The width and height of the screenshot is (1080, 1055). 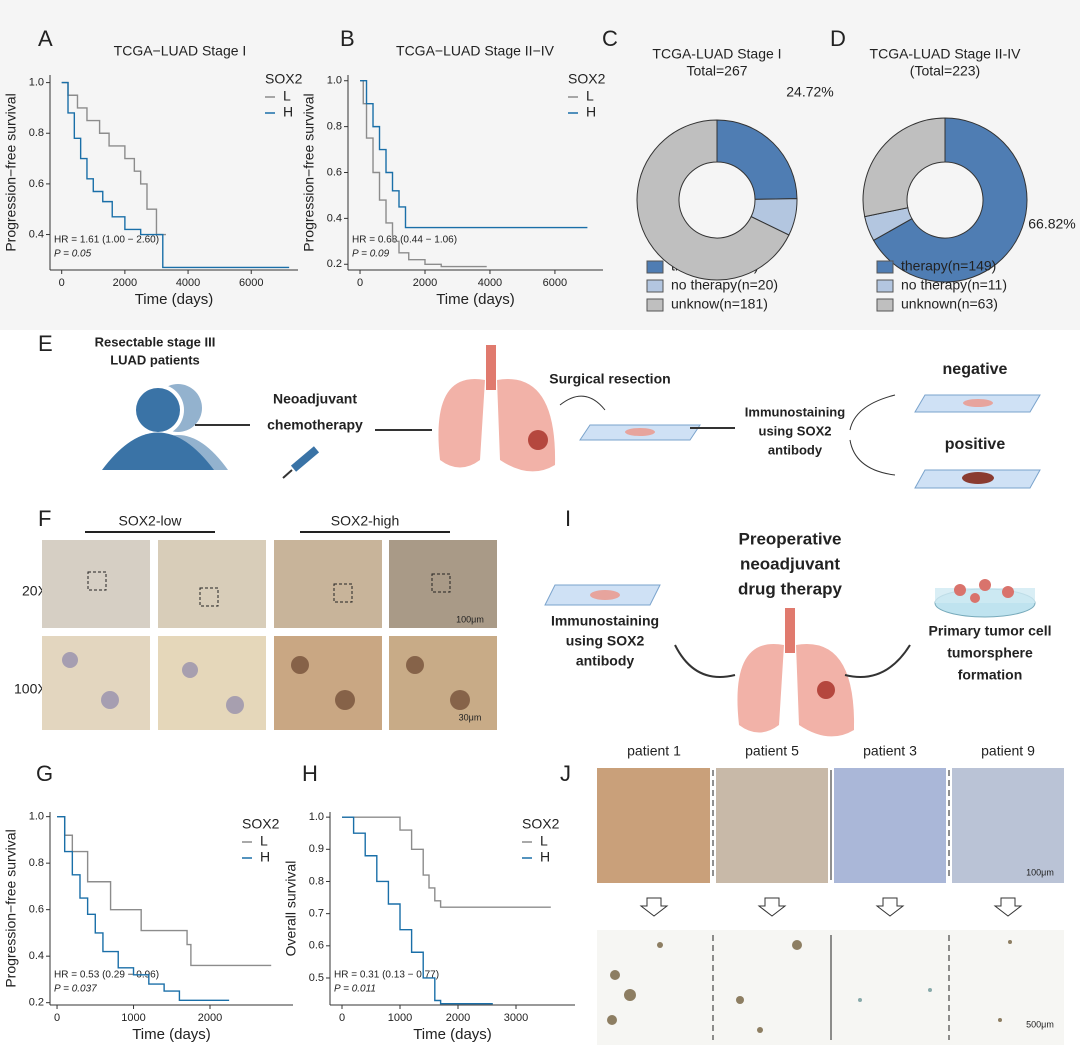 What do you see at coordinates (45, 38) in the screenshot?
I see `panel-letter: A` at bounding box center [45, 38].